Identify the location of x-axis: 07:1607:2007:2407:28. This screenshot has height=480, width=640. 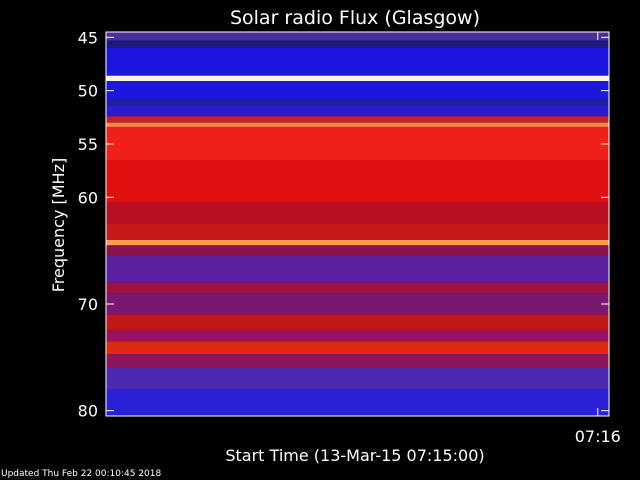
(598, 239).